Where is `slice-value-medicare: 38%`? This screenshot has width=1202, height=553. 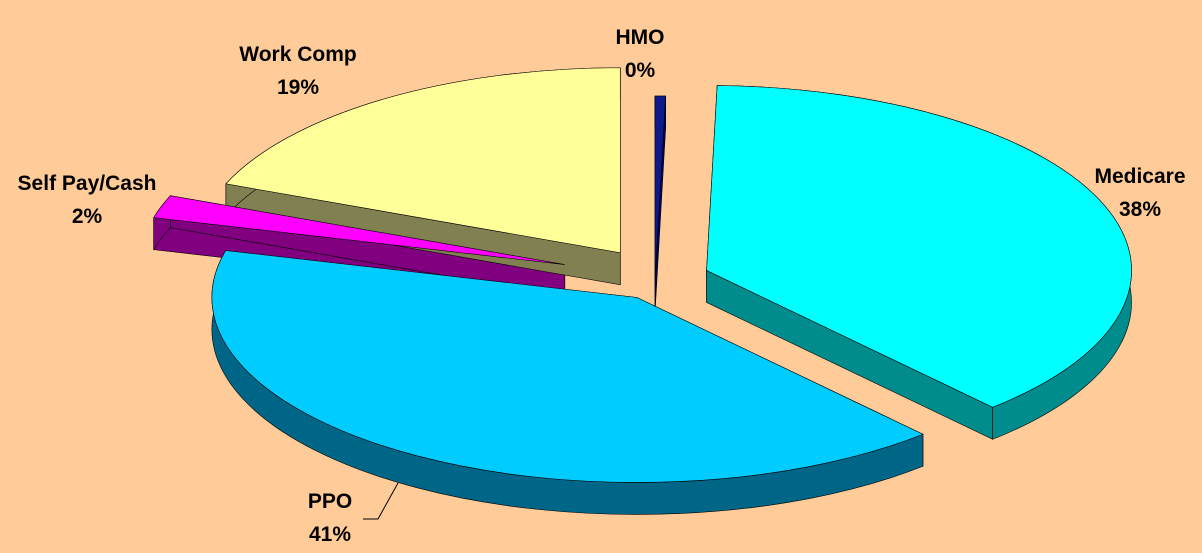 slice-value-medicare: 38% is located at coordinates (1140, 209).